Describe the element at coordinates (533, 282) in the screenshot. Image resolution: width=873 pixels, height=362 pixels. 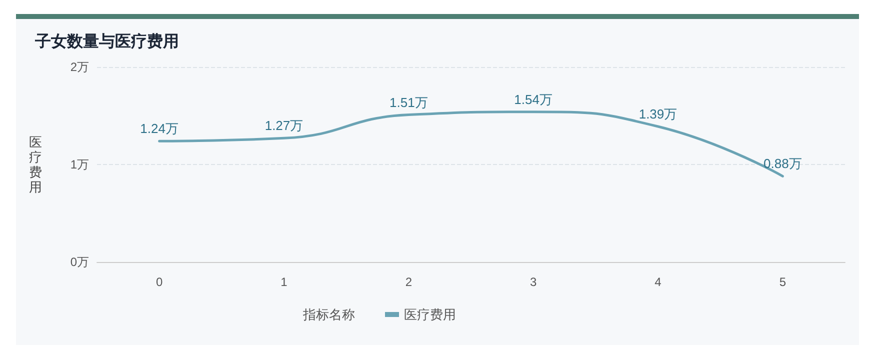
I see `x-tick-label: 3` at that location.